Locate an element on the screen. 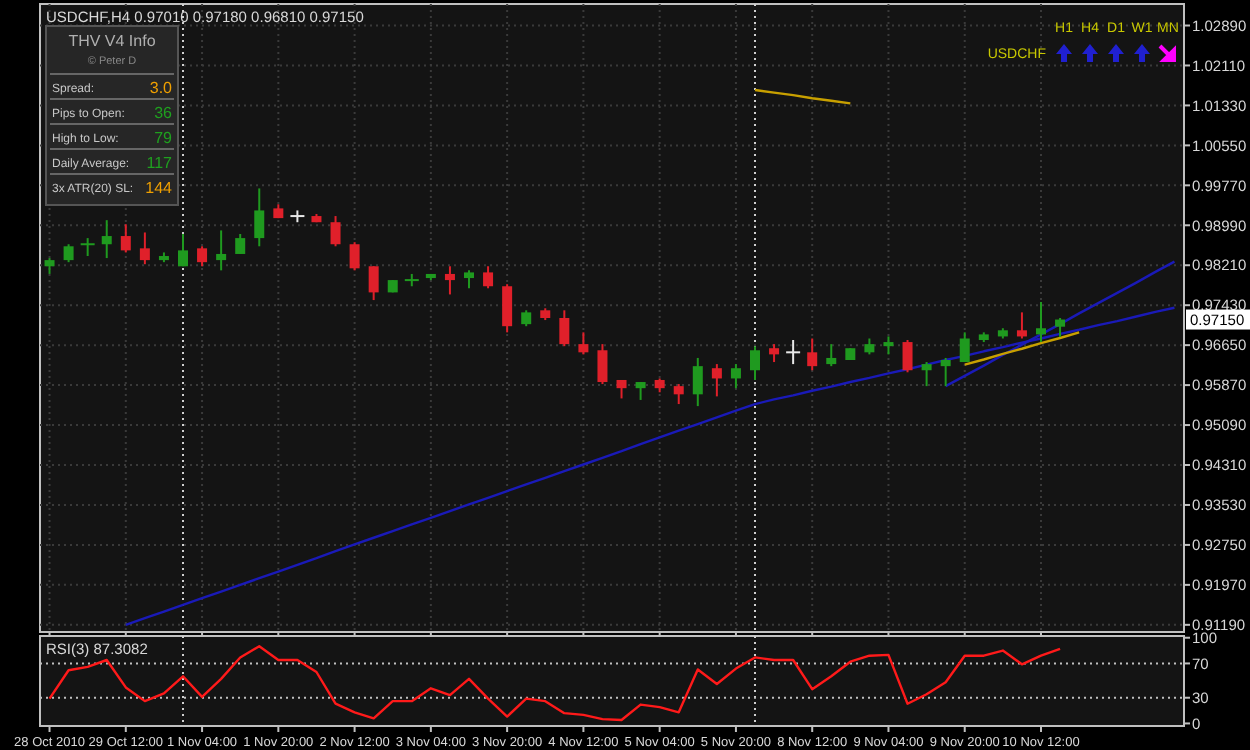 The height and width of the screenshot is (750, 1250). annotation: 36 is located at coordinates (164, 113).